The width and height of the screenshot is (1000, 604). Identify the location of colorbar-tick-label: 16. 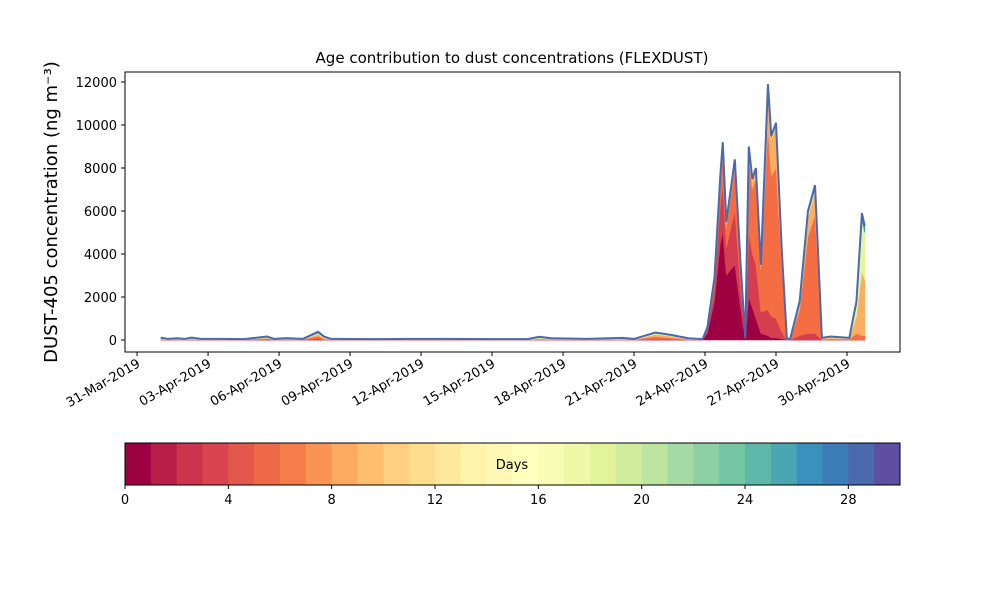
(538, 500).